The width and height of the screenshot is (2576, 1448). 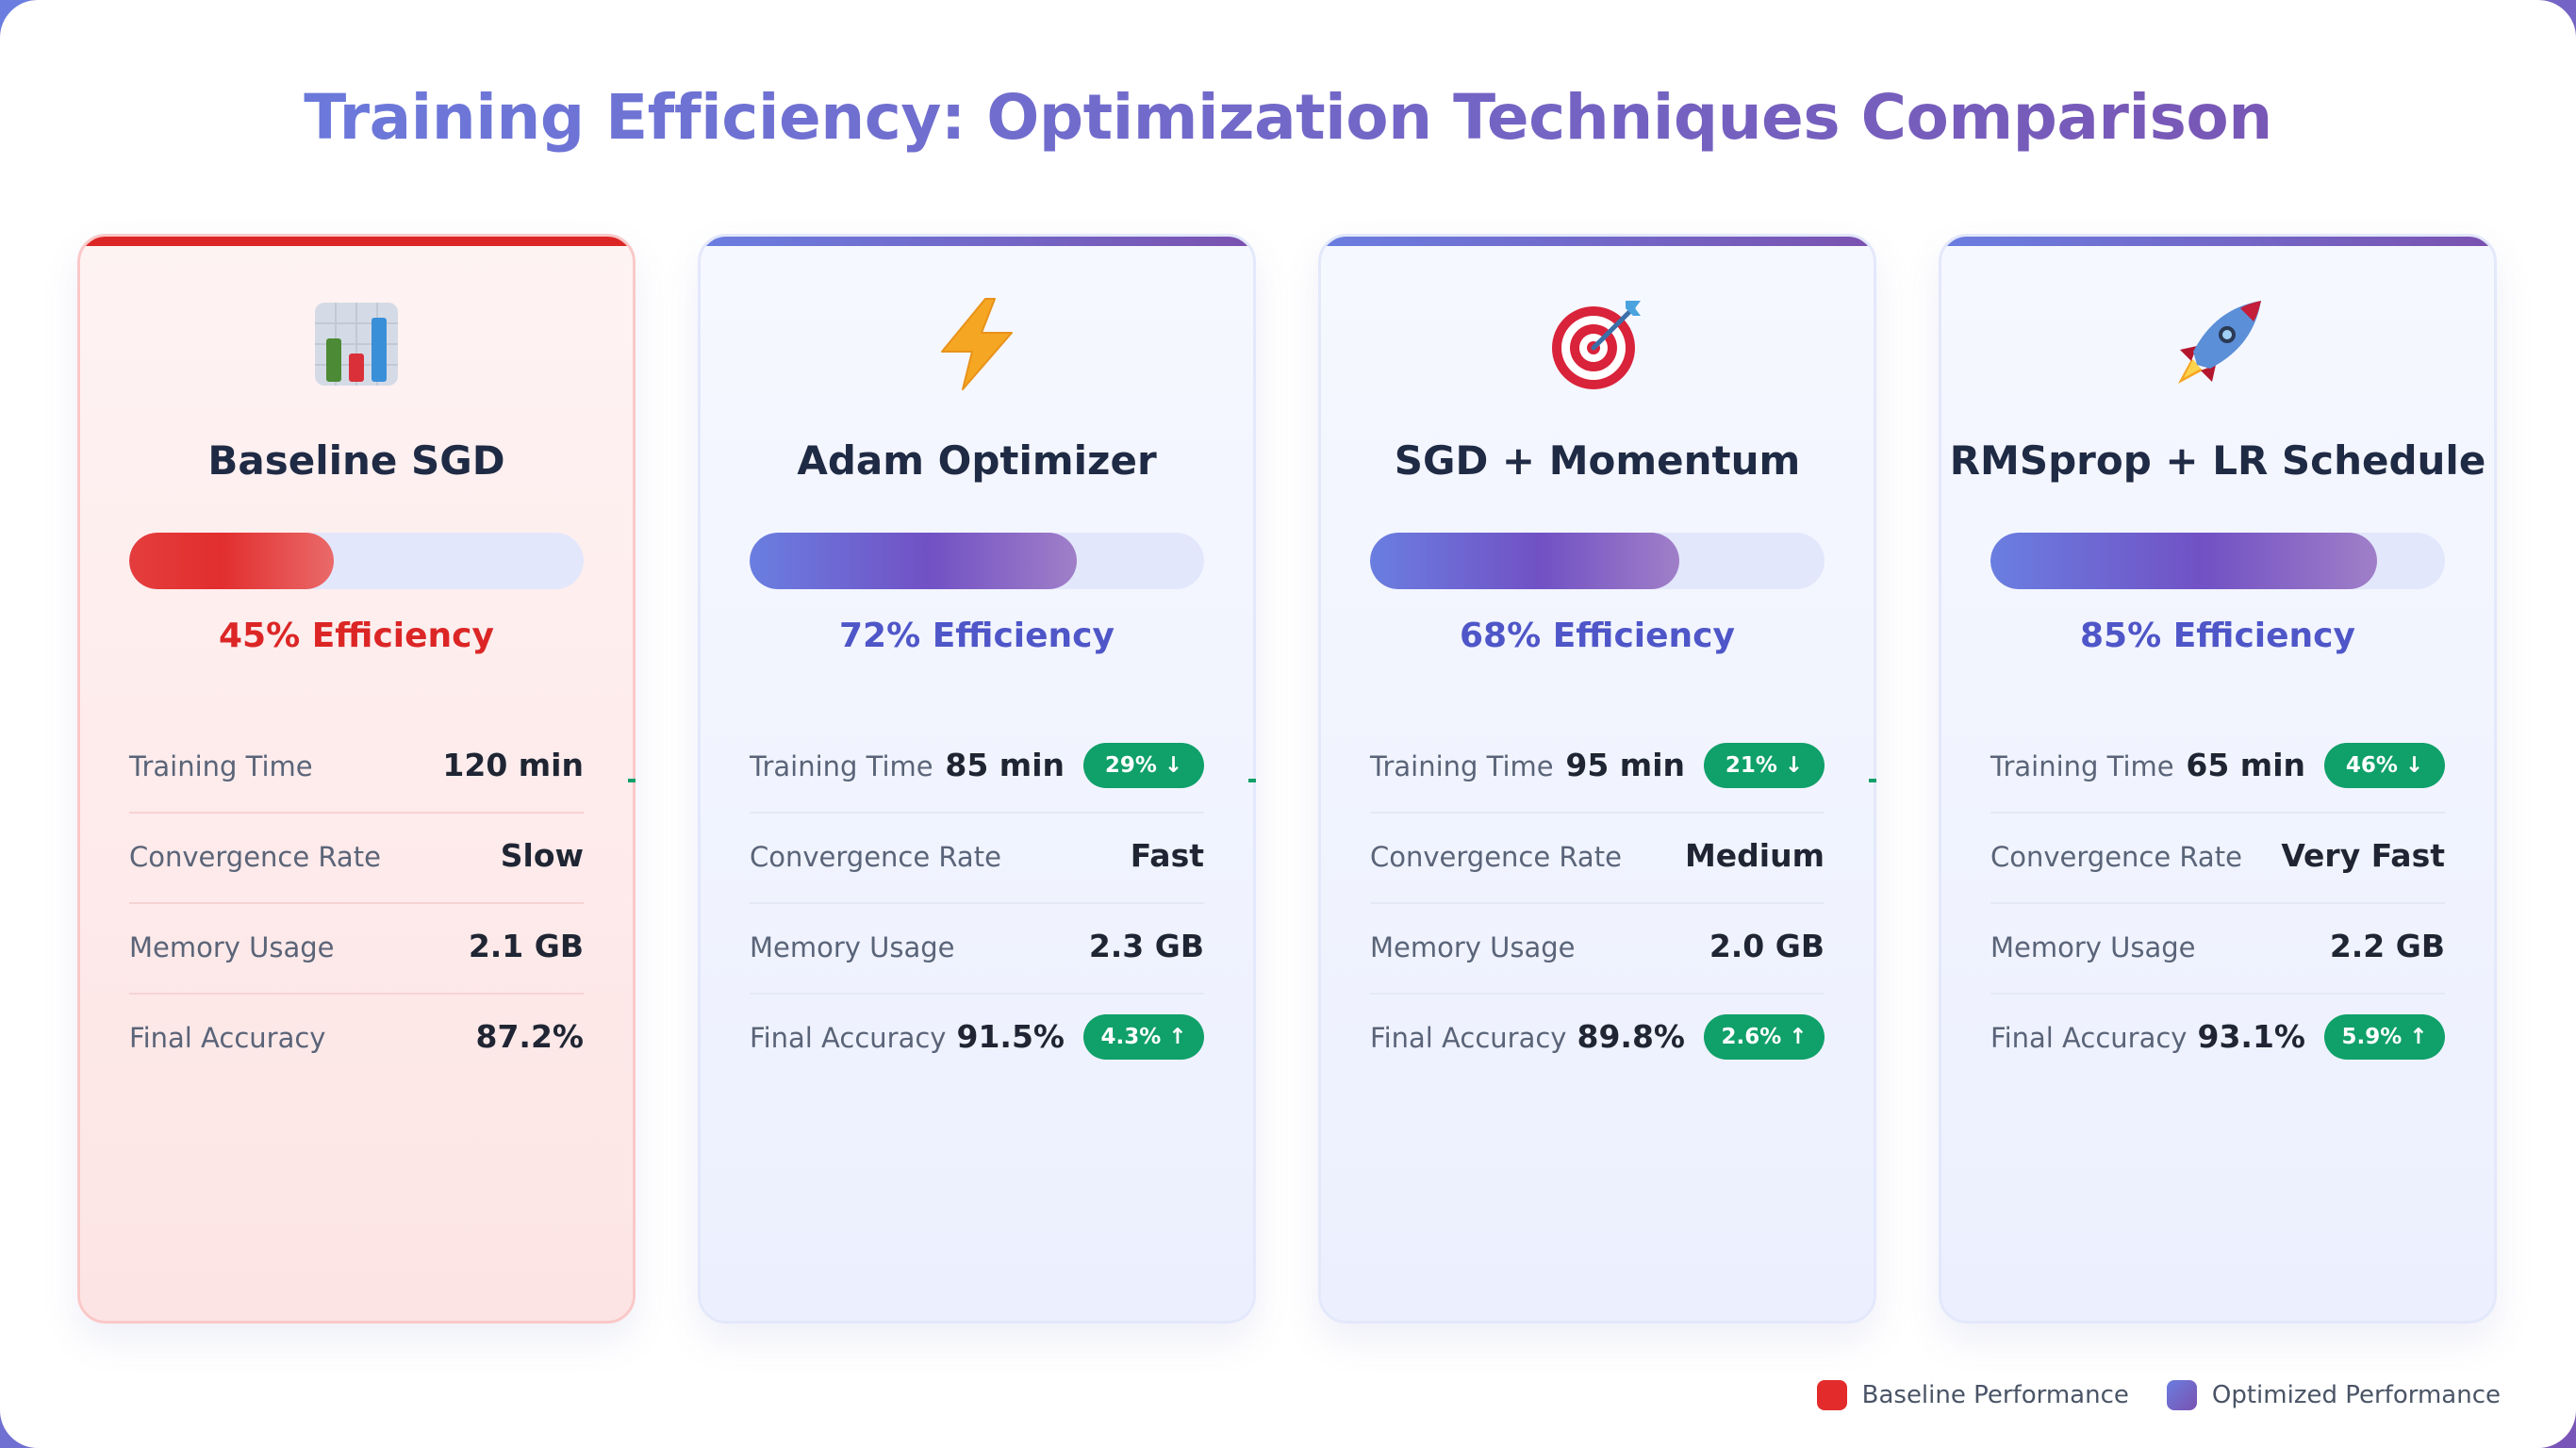 What do you see at coordinates (2356, 1395) in the screenshot?
I see `legend-label: Optimized Performance` at bounding box center [2356, 1395].